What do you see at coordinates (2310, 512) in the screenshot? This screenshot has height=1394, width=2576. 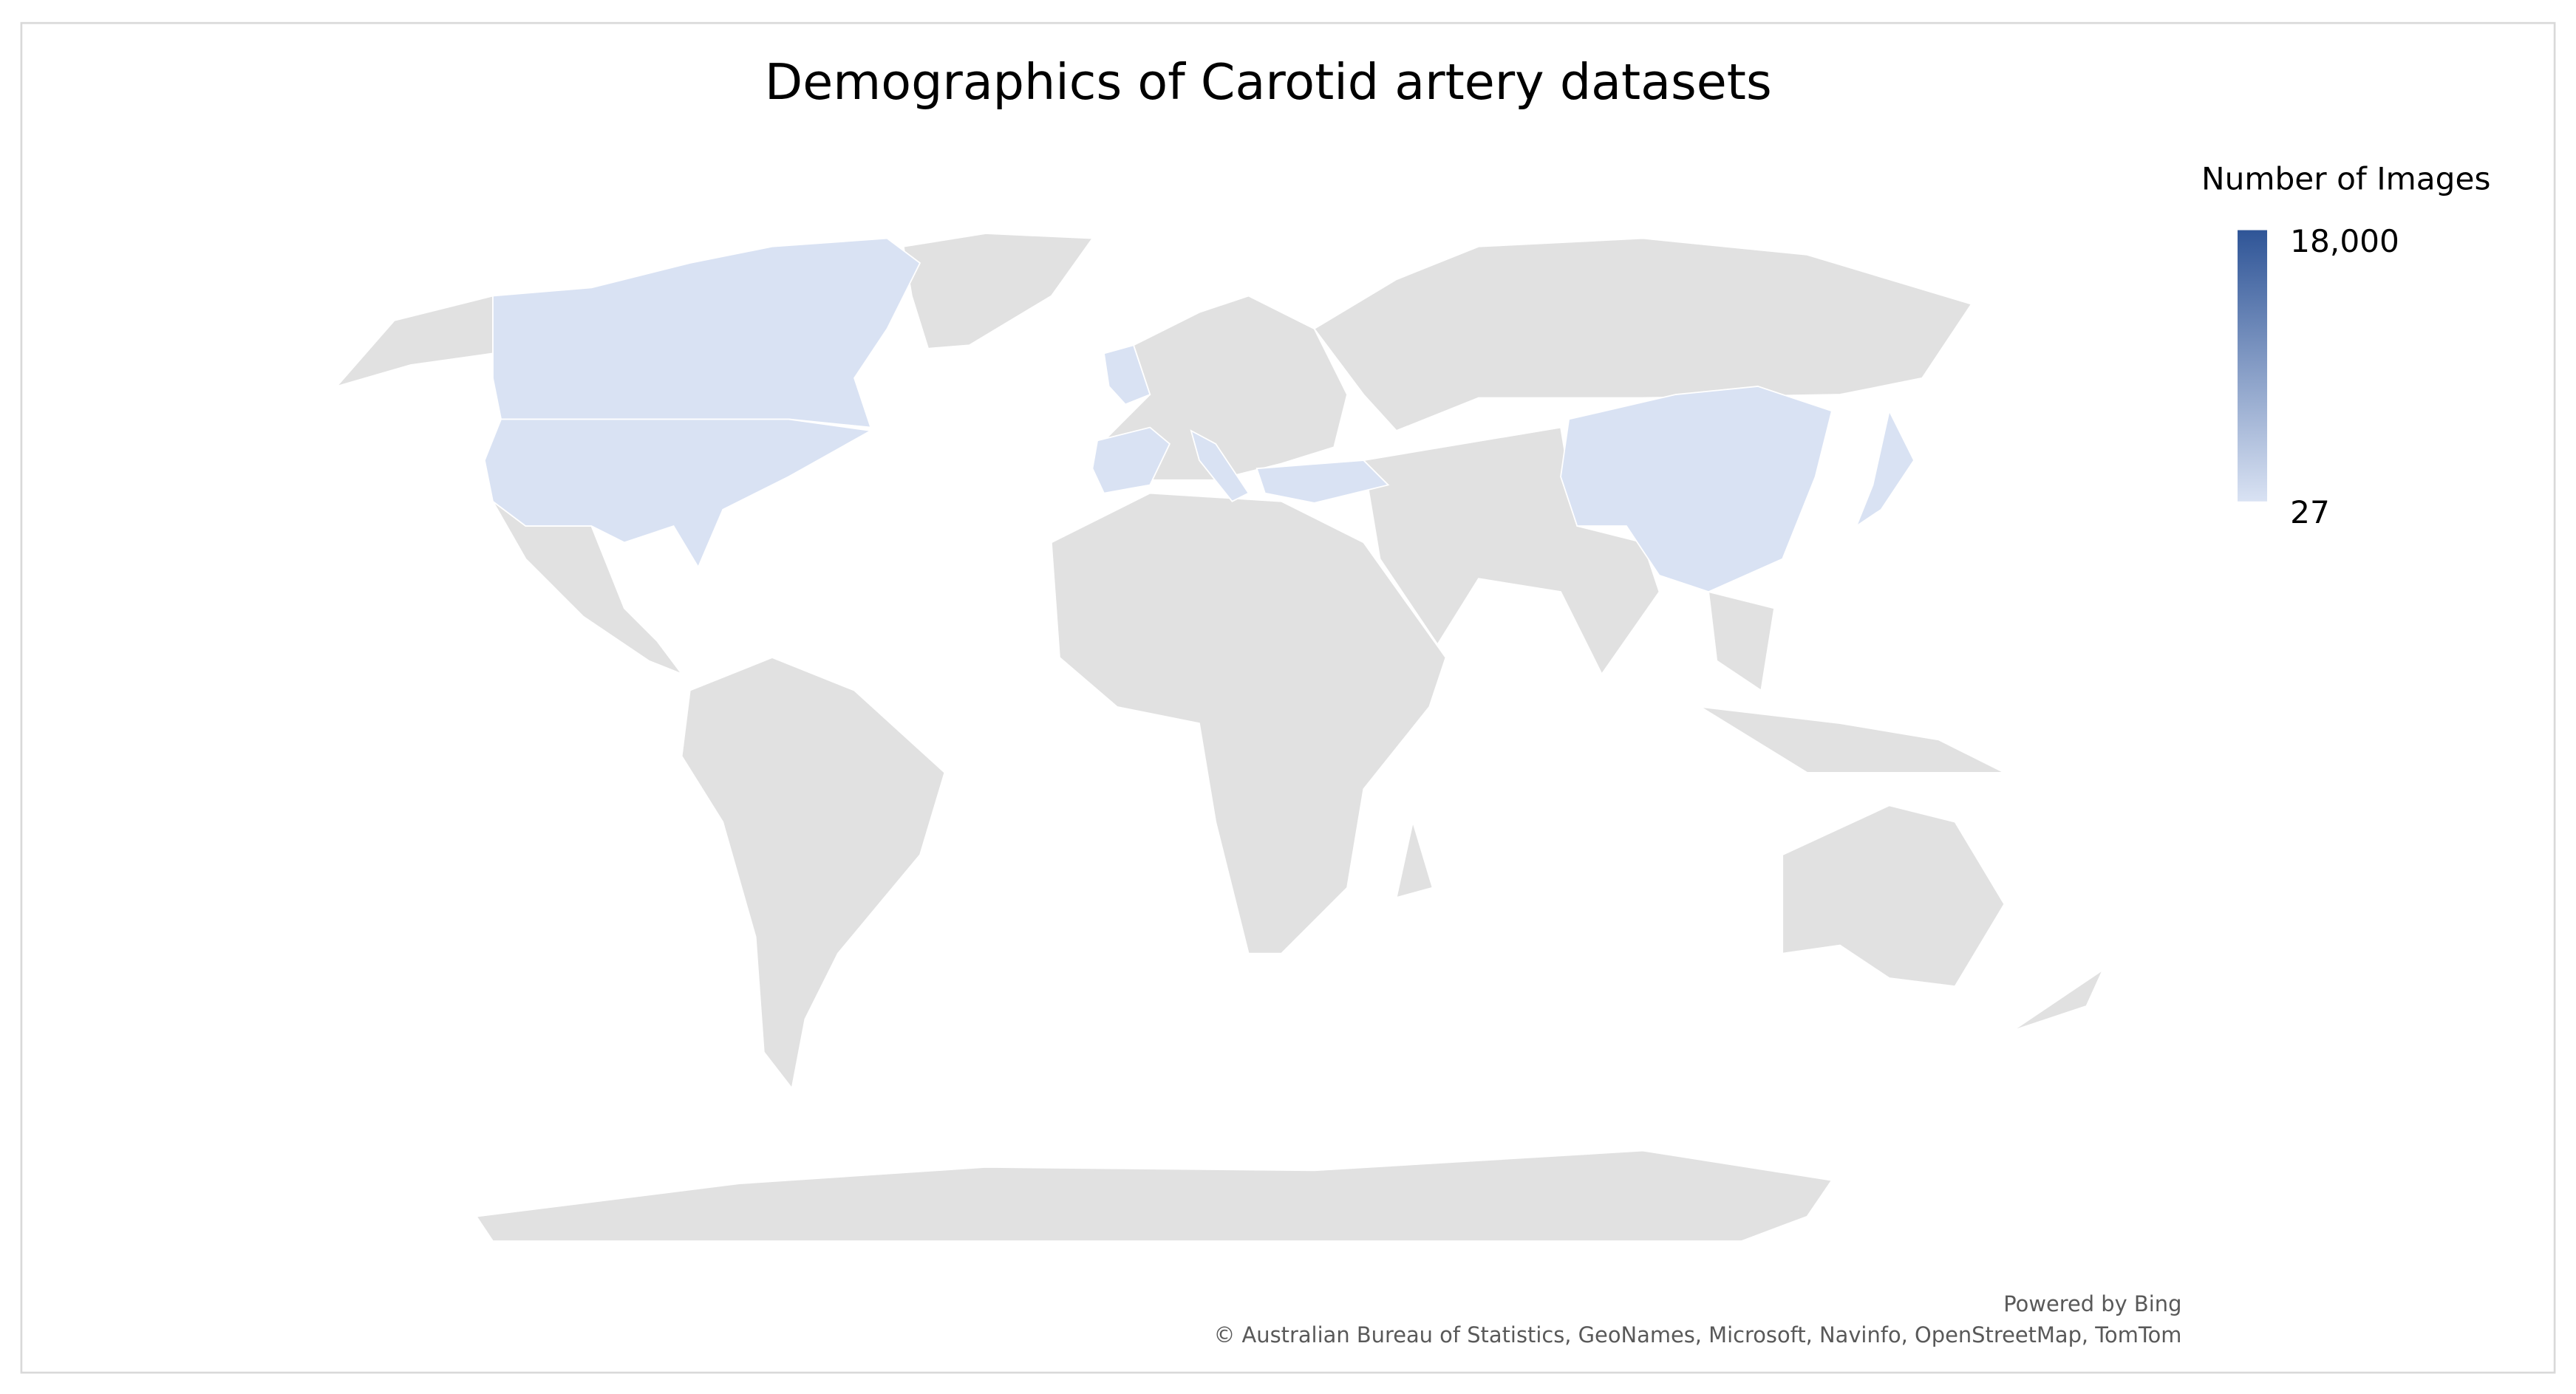 I see `colorbar-label: 27` at bounding box center [2310, 512].